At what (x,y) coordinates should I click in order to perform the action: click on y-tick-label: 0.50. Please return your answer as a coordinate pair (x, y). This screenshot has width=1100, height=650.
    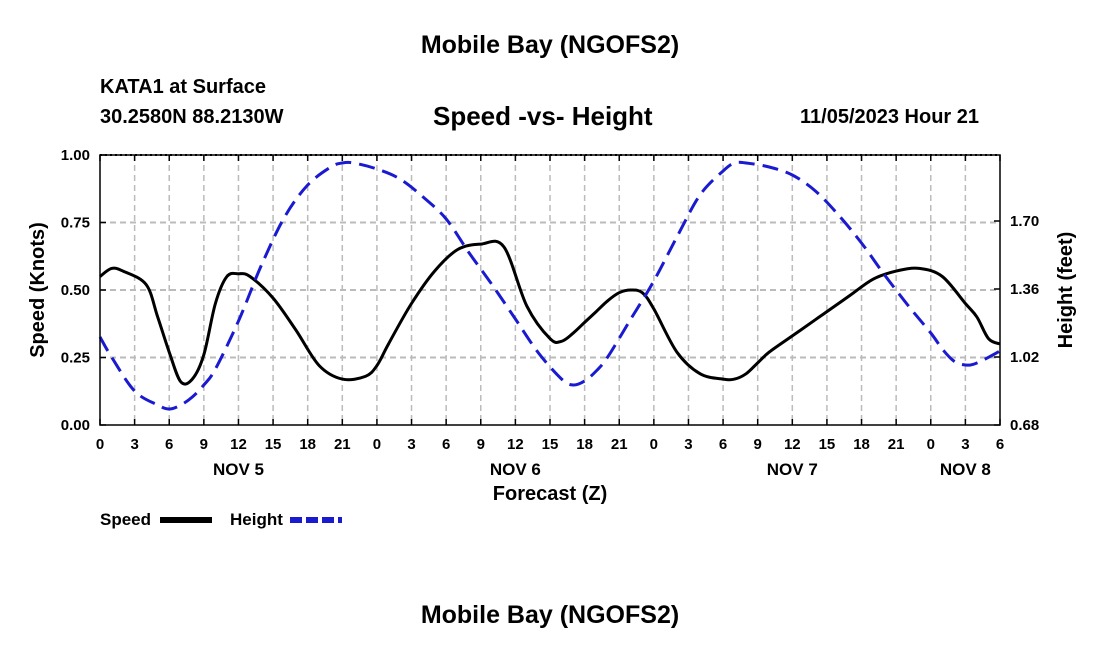
    Looking at the image, I should click on (75, 290).